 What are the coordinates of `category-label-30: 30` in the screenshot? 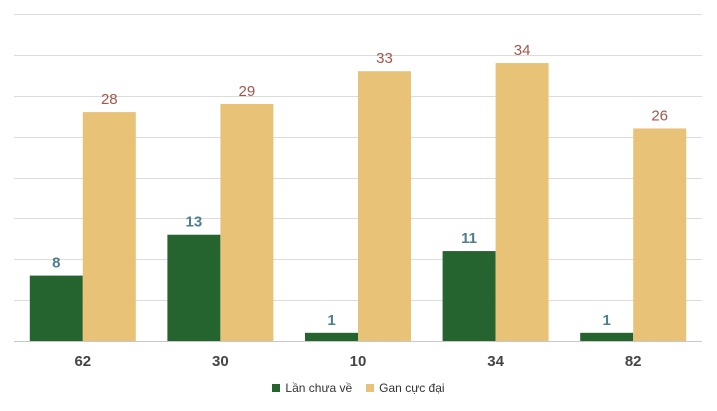 It's located at (220, 361).